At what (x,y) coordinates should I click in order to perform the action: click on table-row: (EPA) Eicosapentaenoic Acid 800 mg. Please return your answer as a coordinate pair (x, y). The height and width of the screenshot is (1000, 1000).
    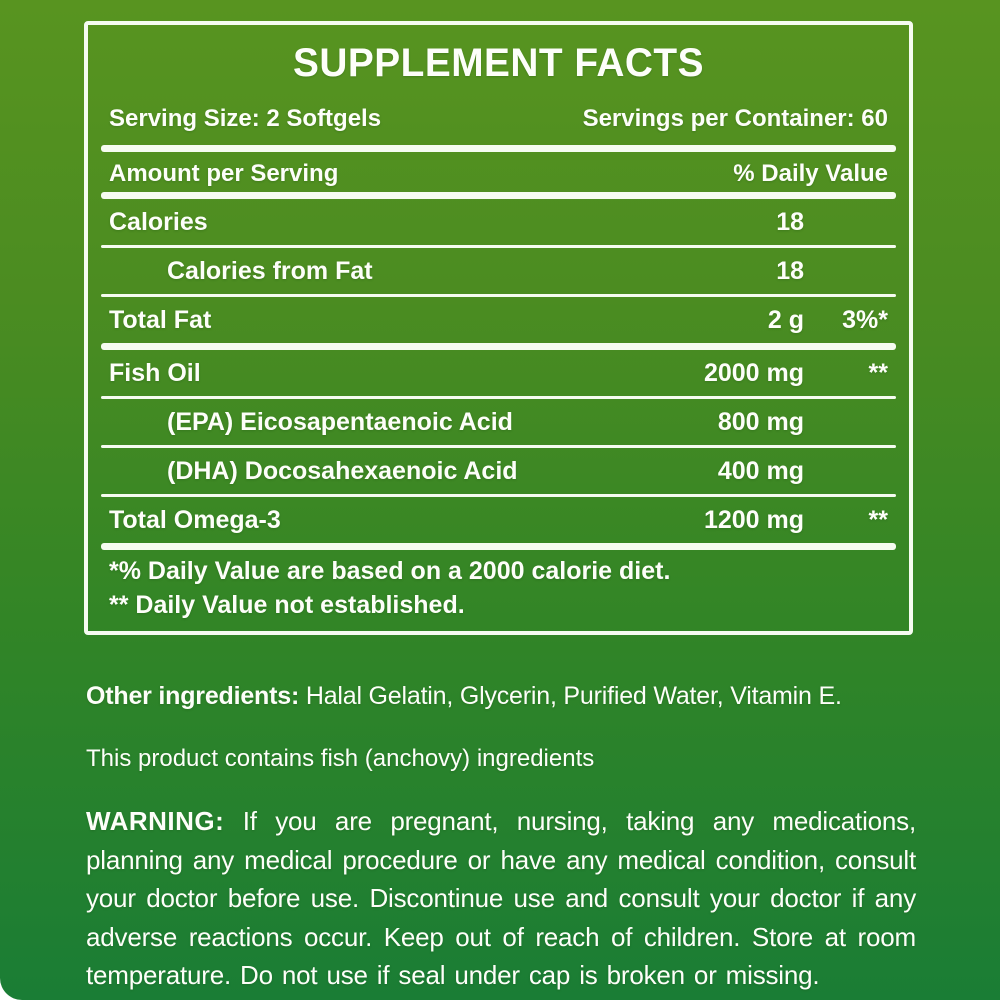
    Looking at the image, I should click on (498, 422).